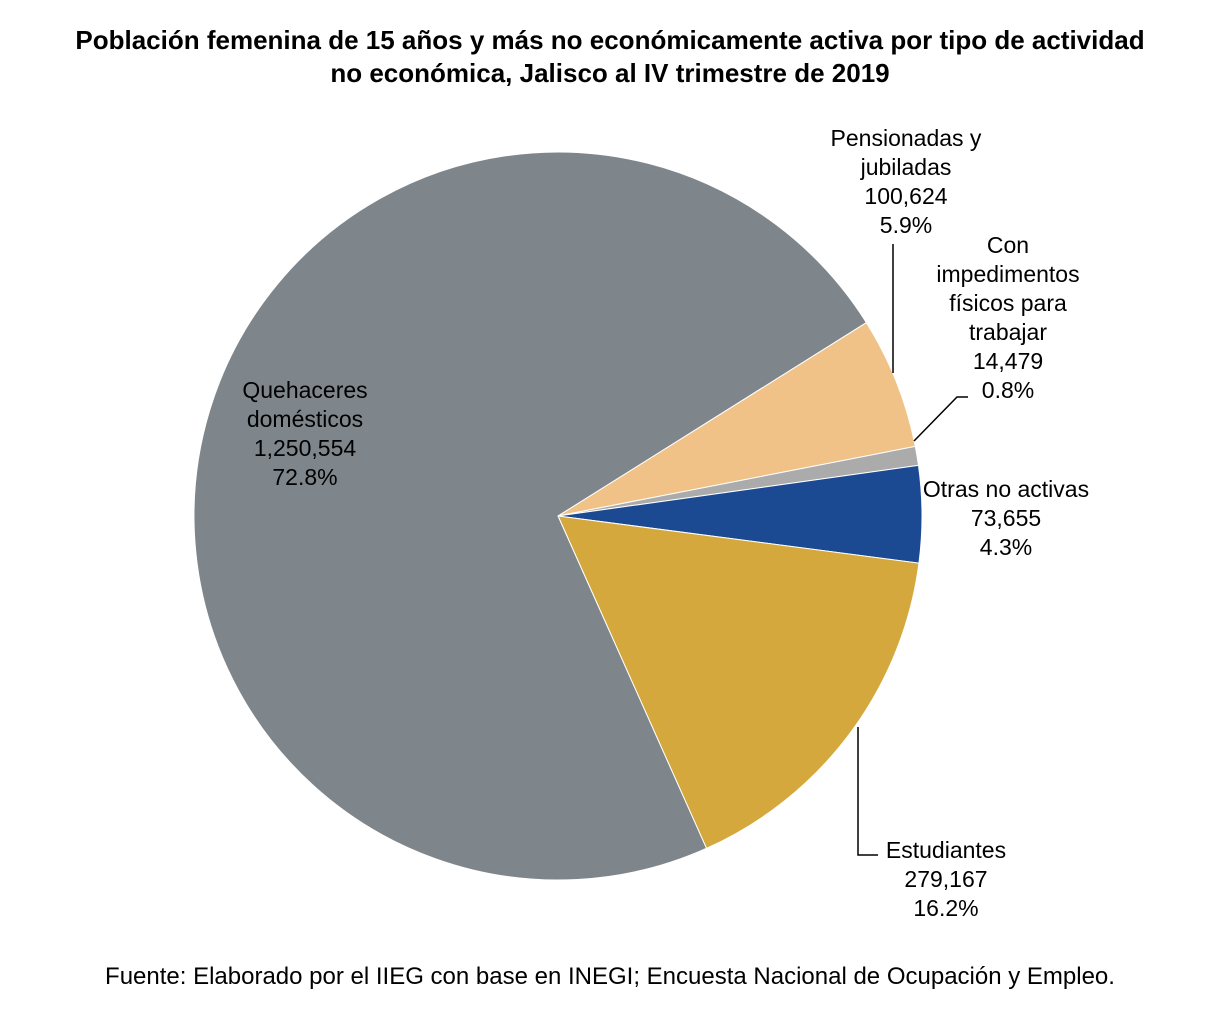  I want to click on leader-lines, so click(912, 550).